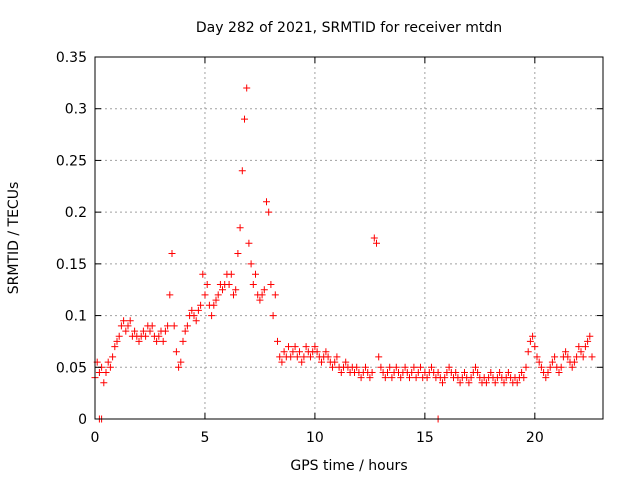 The width and height of the screenshot is (640, 480). What do you see at coordinates (76, 110) in the screenshot?
I see `y-tick-label: 0.3` at bounding box center [76, 110].